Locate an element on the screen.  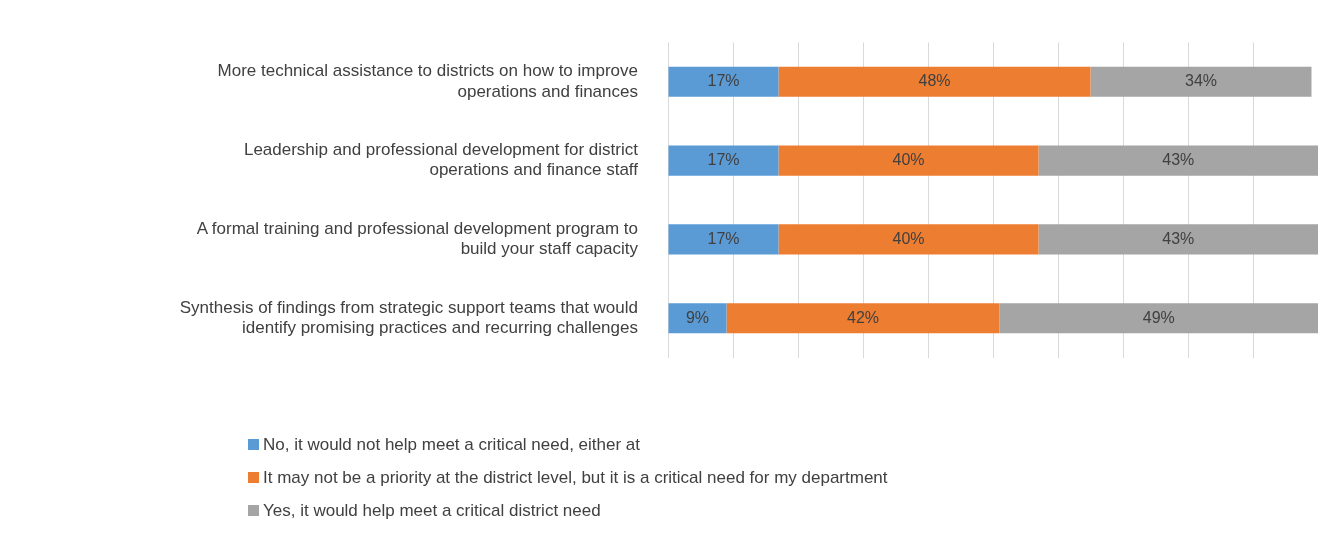
y-tick-label: More technical assistance to districts on how to improve operations and finances is located at coordinates (427, 81).